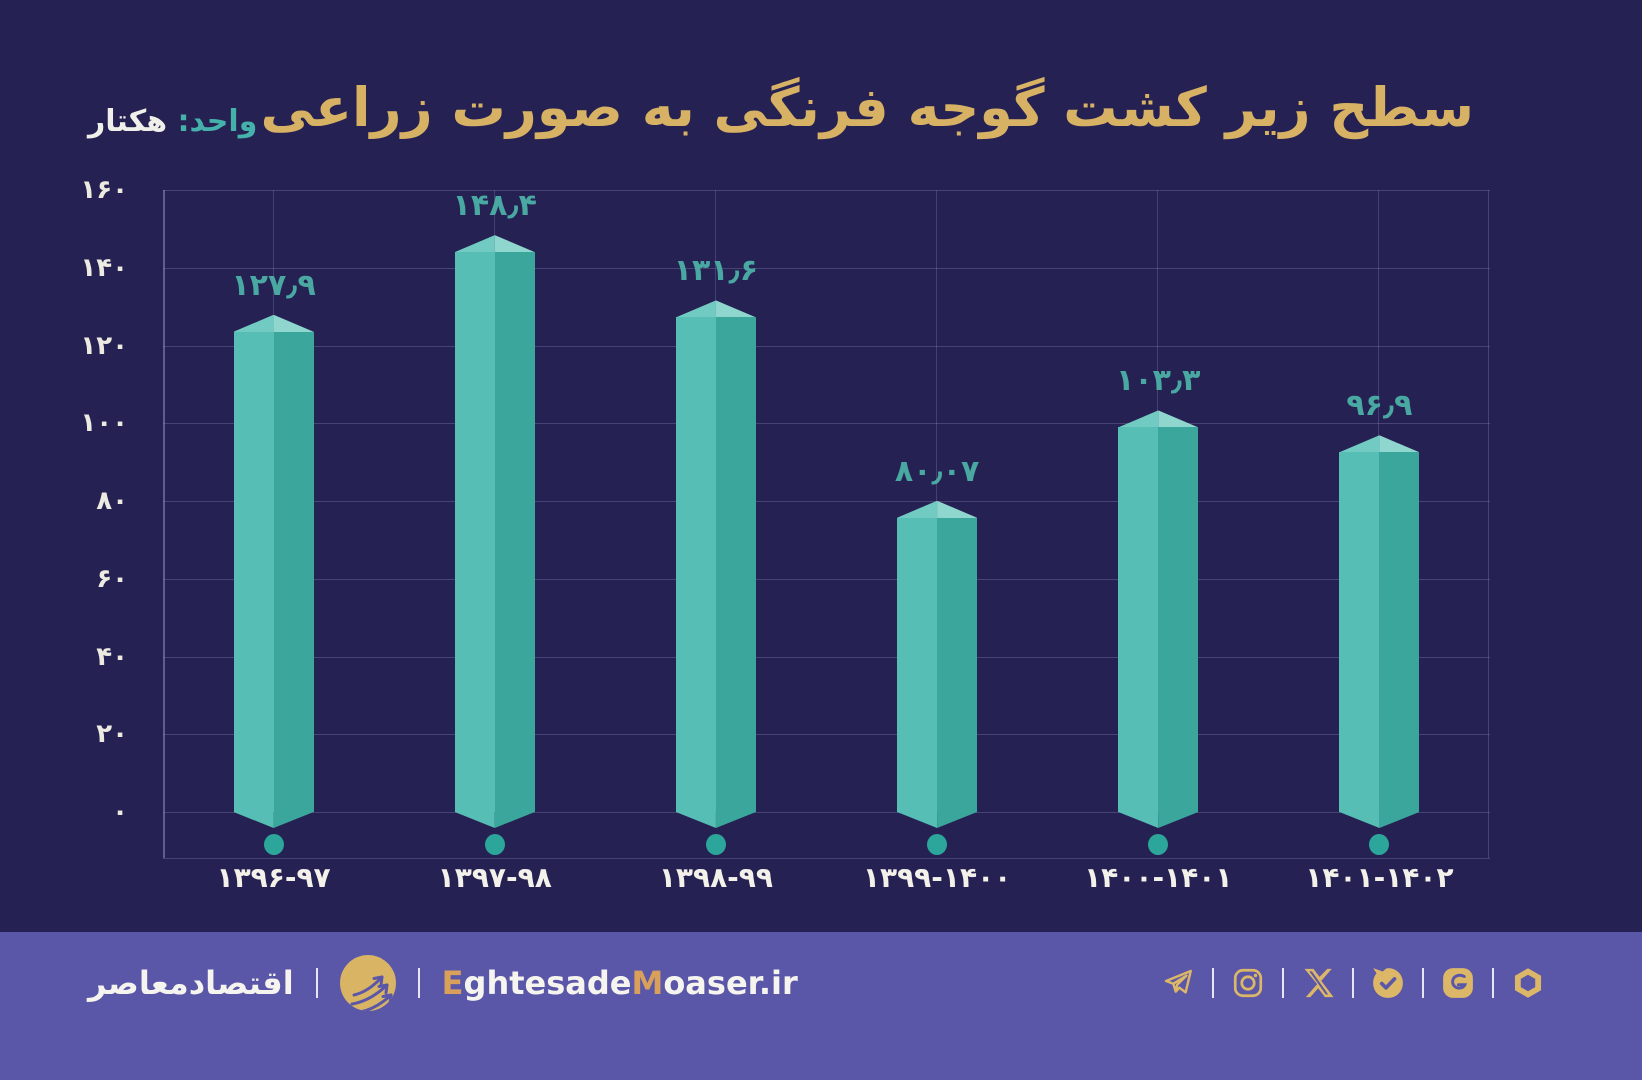 The image size is (1642, 1080). I want to click on telegram-icon, so click(1178, 983).